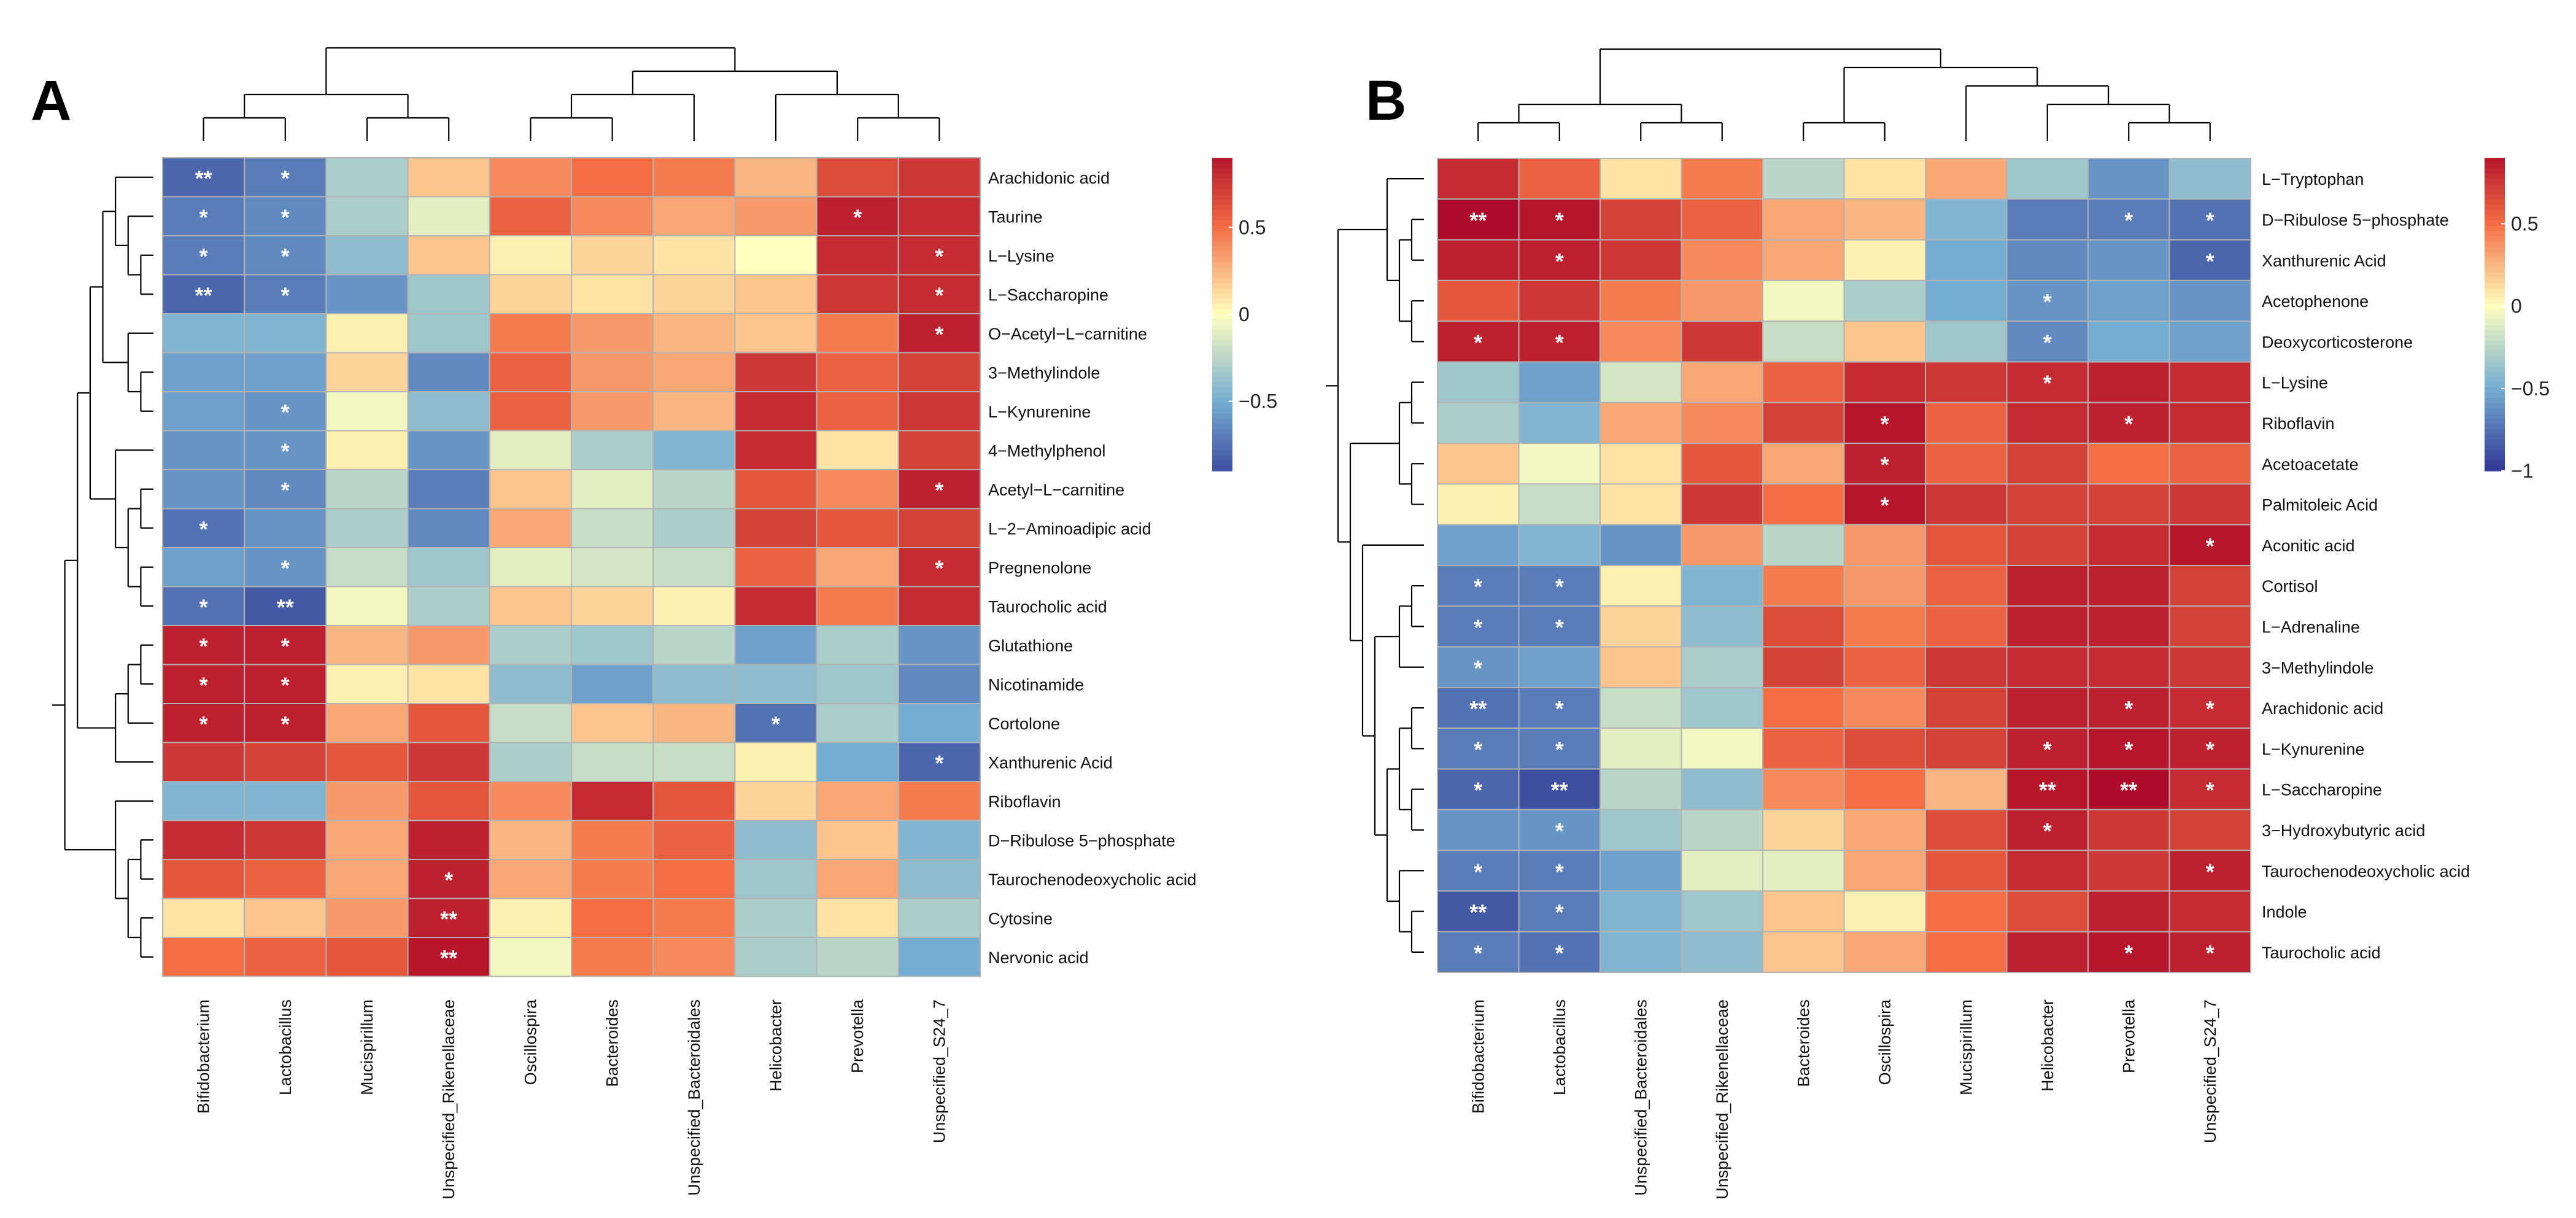  What do you see at coordinates (1056, 490) in the screenshot?
I see `row-label: Acetyl−L−carnitine` at bounding box center [1056, 490].